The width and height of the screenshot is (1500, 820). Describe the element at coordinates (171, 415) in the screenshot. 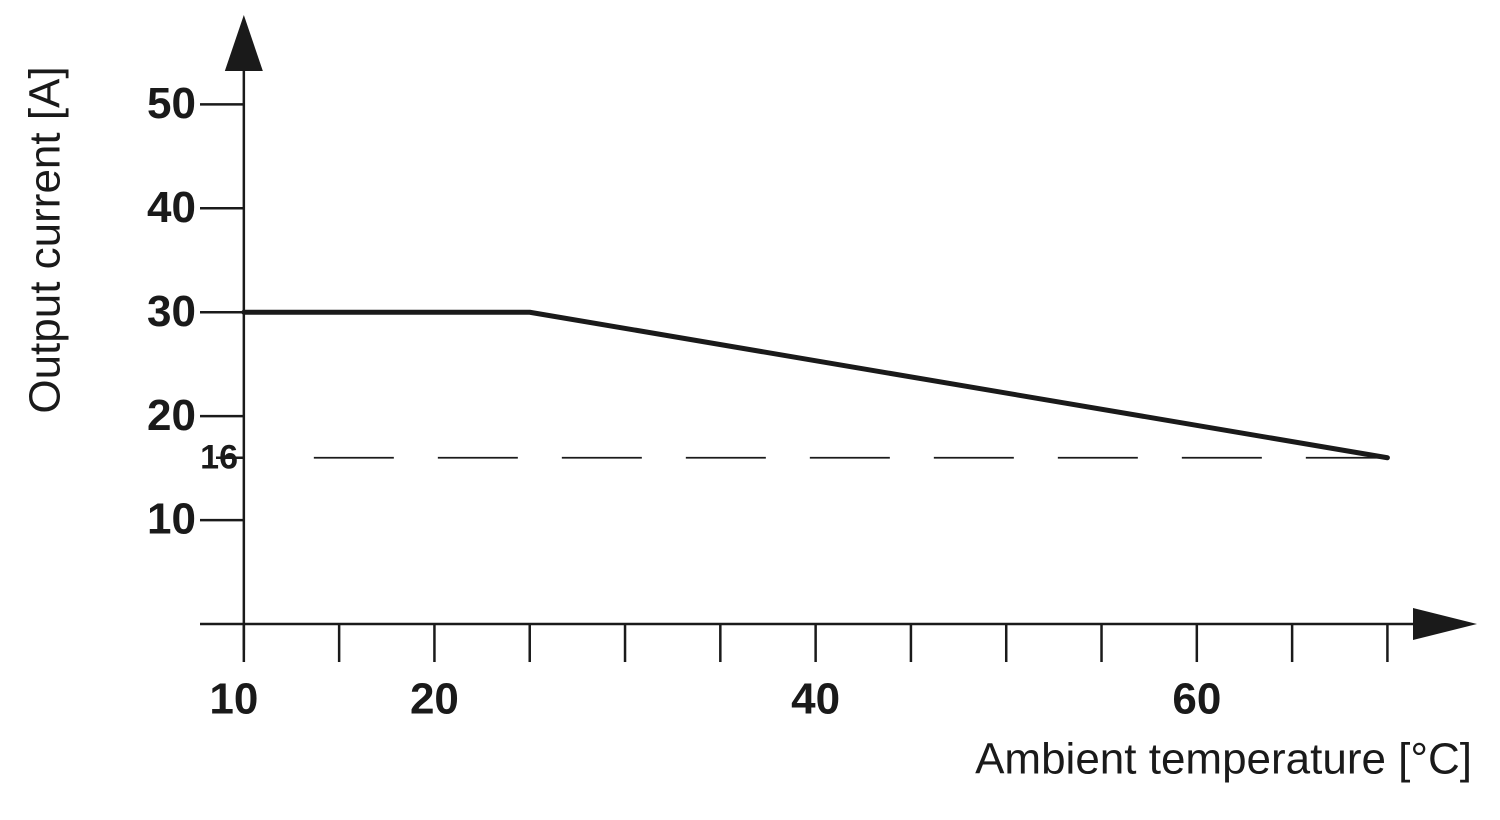

I see `y-tick-label: 20` at that location.